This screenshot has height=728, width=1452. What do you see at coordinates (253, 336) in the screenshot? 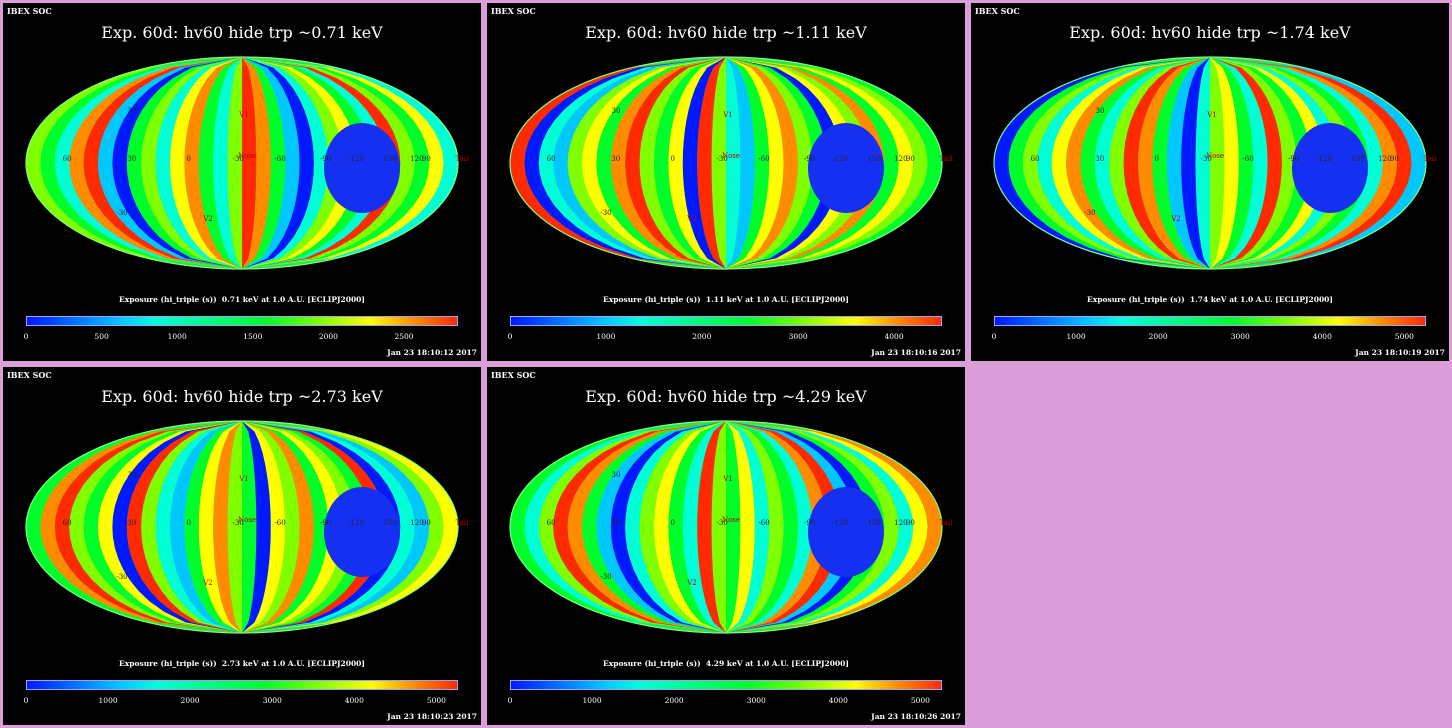
I see `colorbar-tick-label: 1500` at bounding box center [253, 336].